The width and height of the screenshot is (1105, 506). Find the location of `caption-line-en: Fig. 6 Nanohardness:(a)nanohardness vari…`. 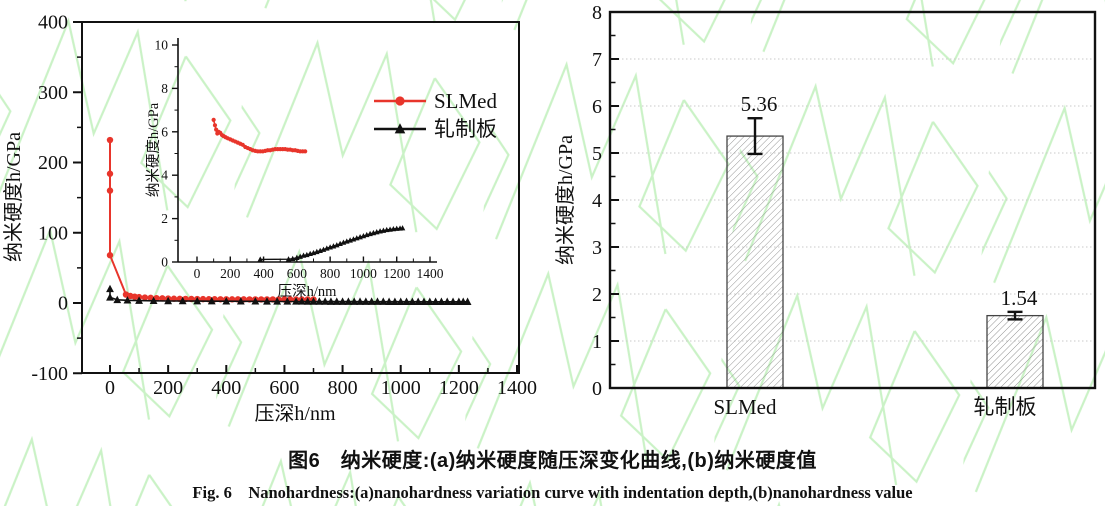

caption-line-en: Fig. 6 Nanohardness:(a)nanohardness vari… is located at coordinates (552, 492).